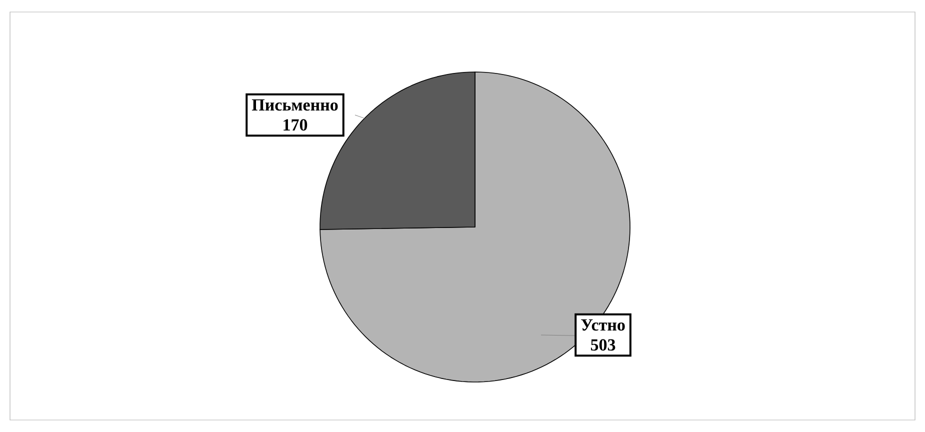  I want to click on data-label: 503, so click(603, 345).